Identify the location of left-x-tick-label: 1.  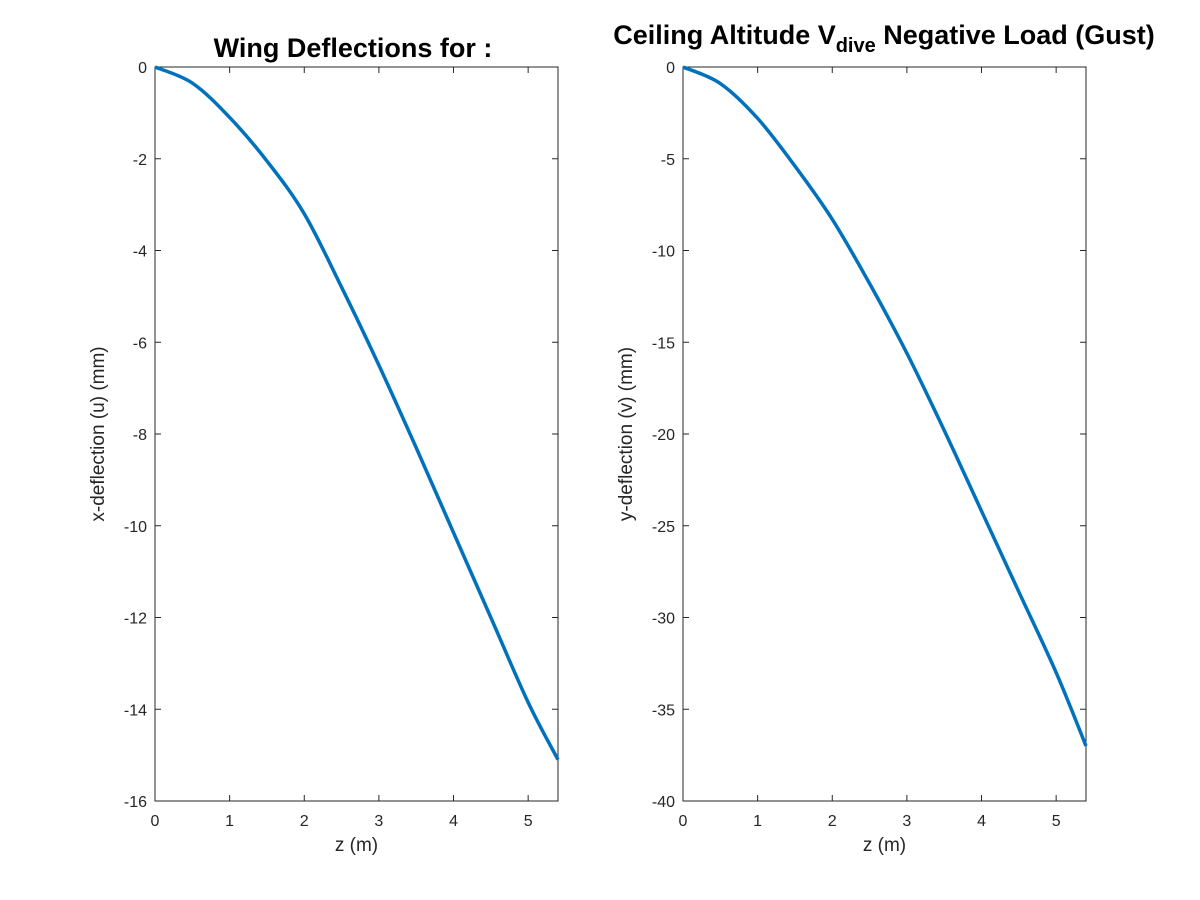
(229, 821).